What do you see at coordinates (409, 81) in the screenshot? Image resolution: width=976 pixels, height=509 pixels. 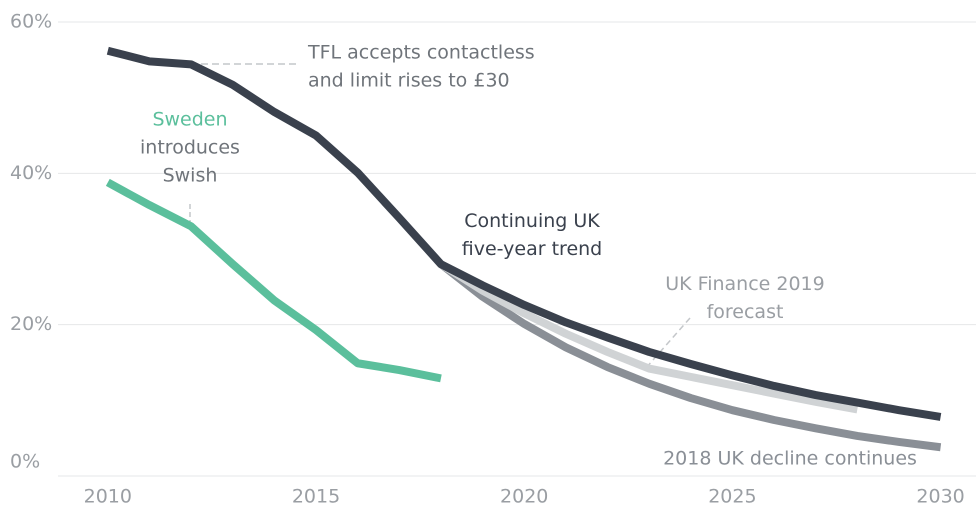 I see `annotation: and limit rises to £30` at bounding box center [409, 81].